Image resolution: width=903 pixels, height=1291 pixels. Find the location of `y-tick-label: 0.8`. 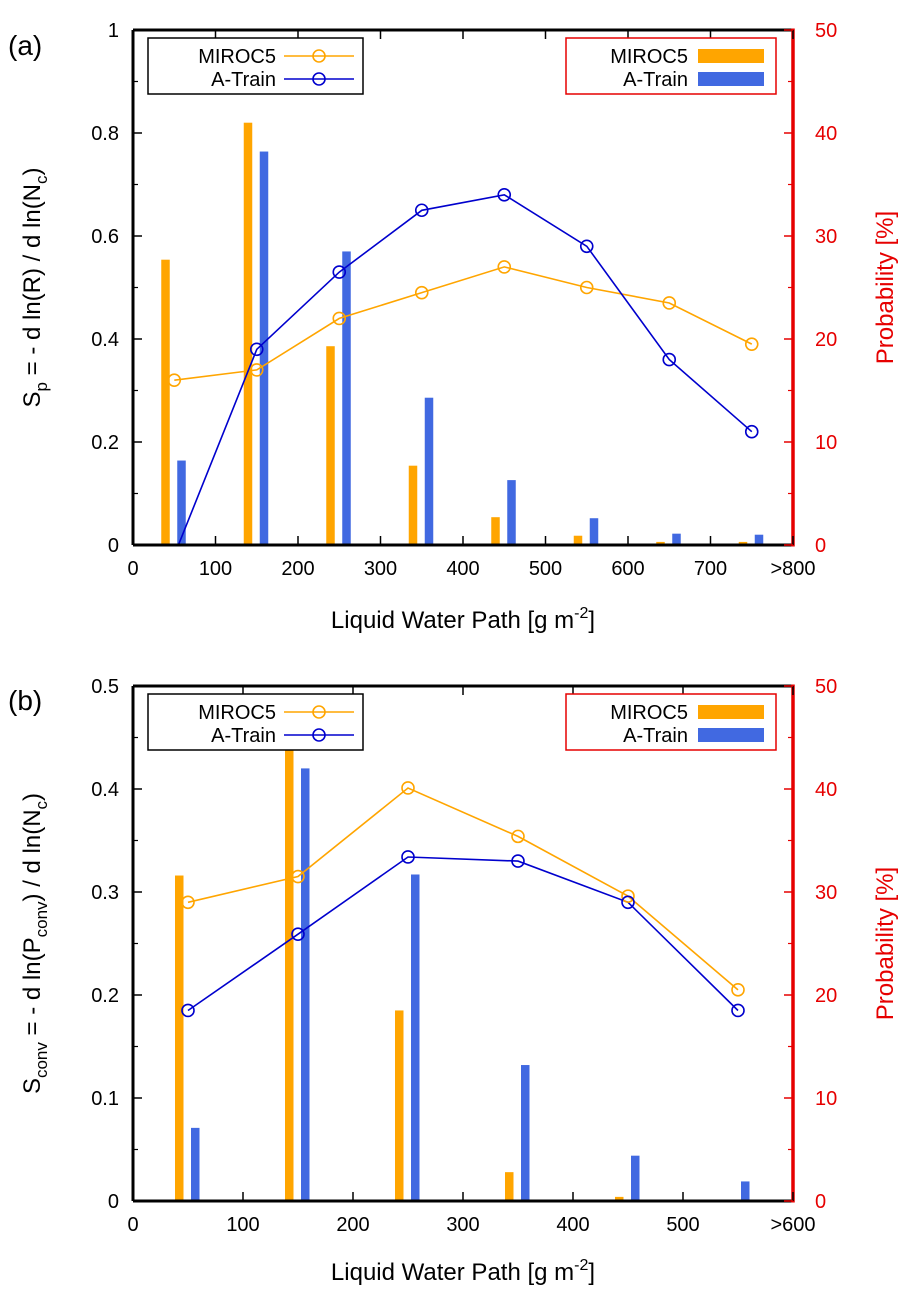

y-tick-label: 0.8 is located at coordinates (105, 134).